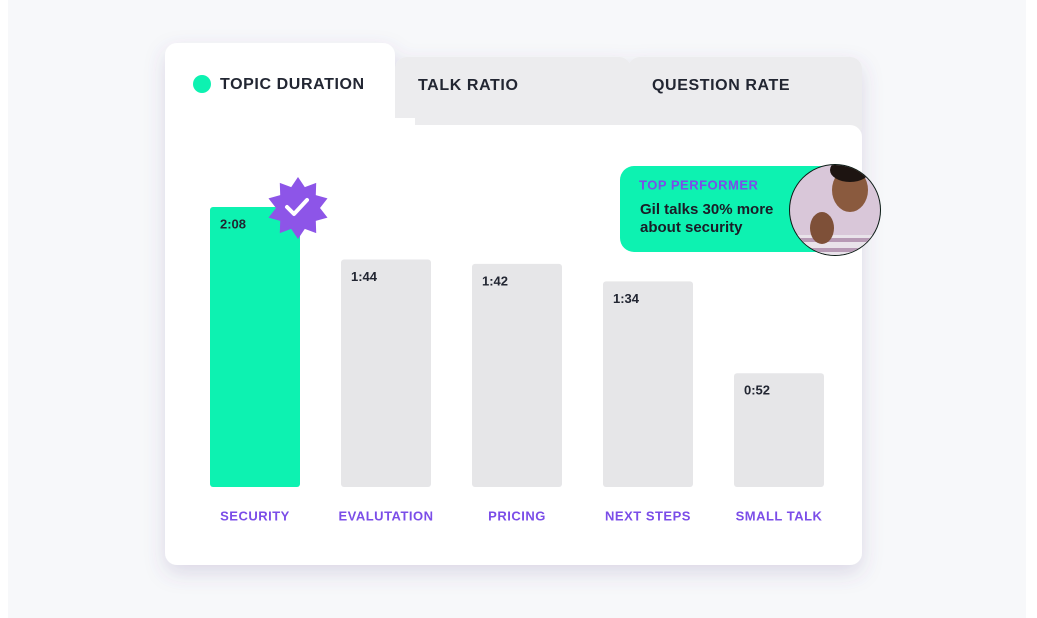 The image size is (1037, 618). I want to click on value-label: 2:08, so click(233, 223).